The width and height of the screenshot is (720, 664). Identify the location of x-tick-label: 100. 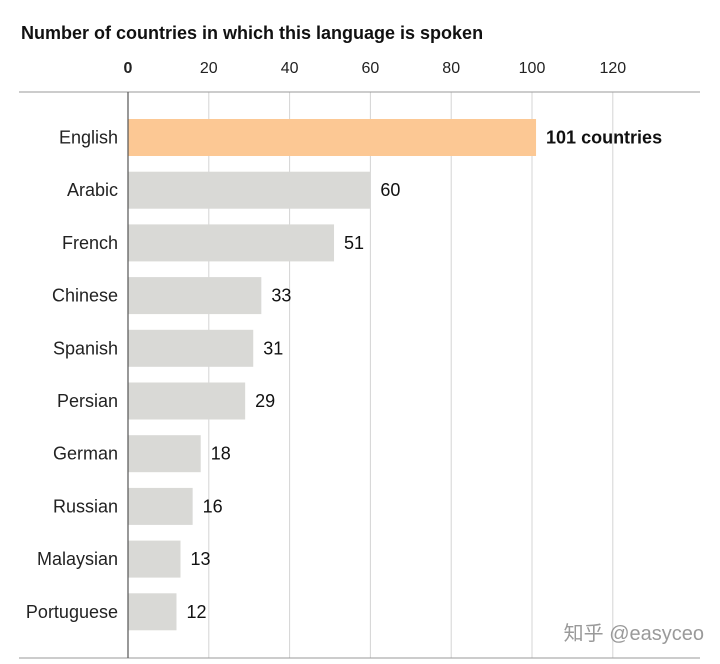
(532, 68).